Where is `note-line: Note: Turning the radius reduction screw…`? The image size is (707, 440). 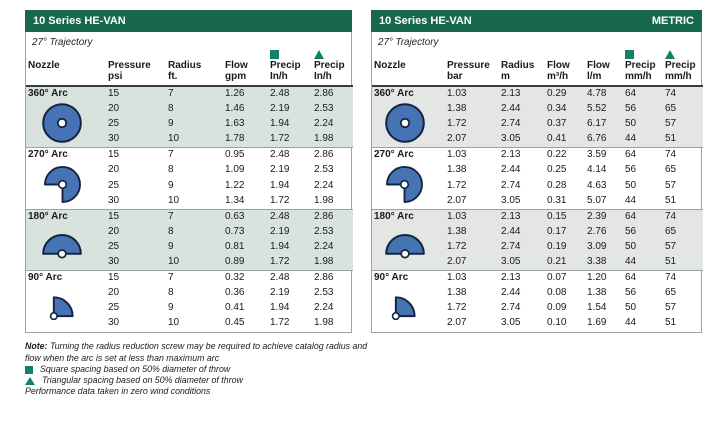
note-line: Note: Turning the radius reduction screw… is located at coordinates (203, 352).